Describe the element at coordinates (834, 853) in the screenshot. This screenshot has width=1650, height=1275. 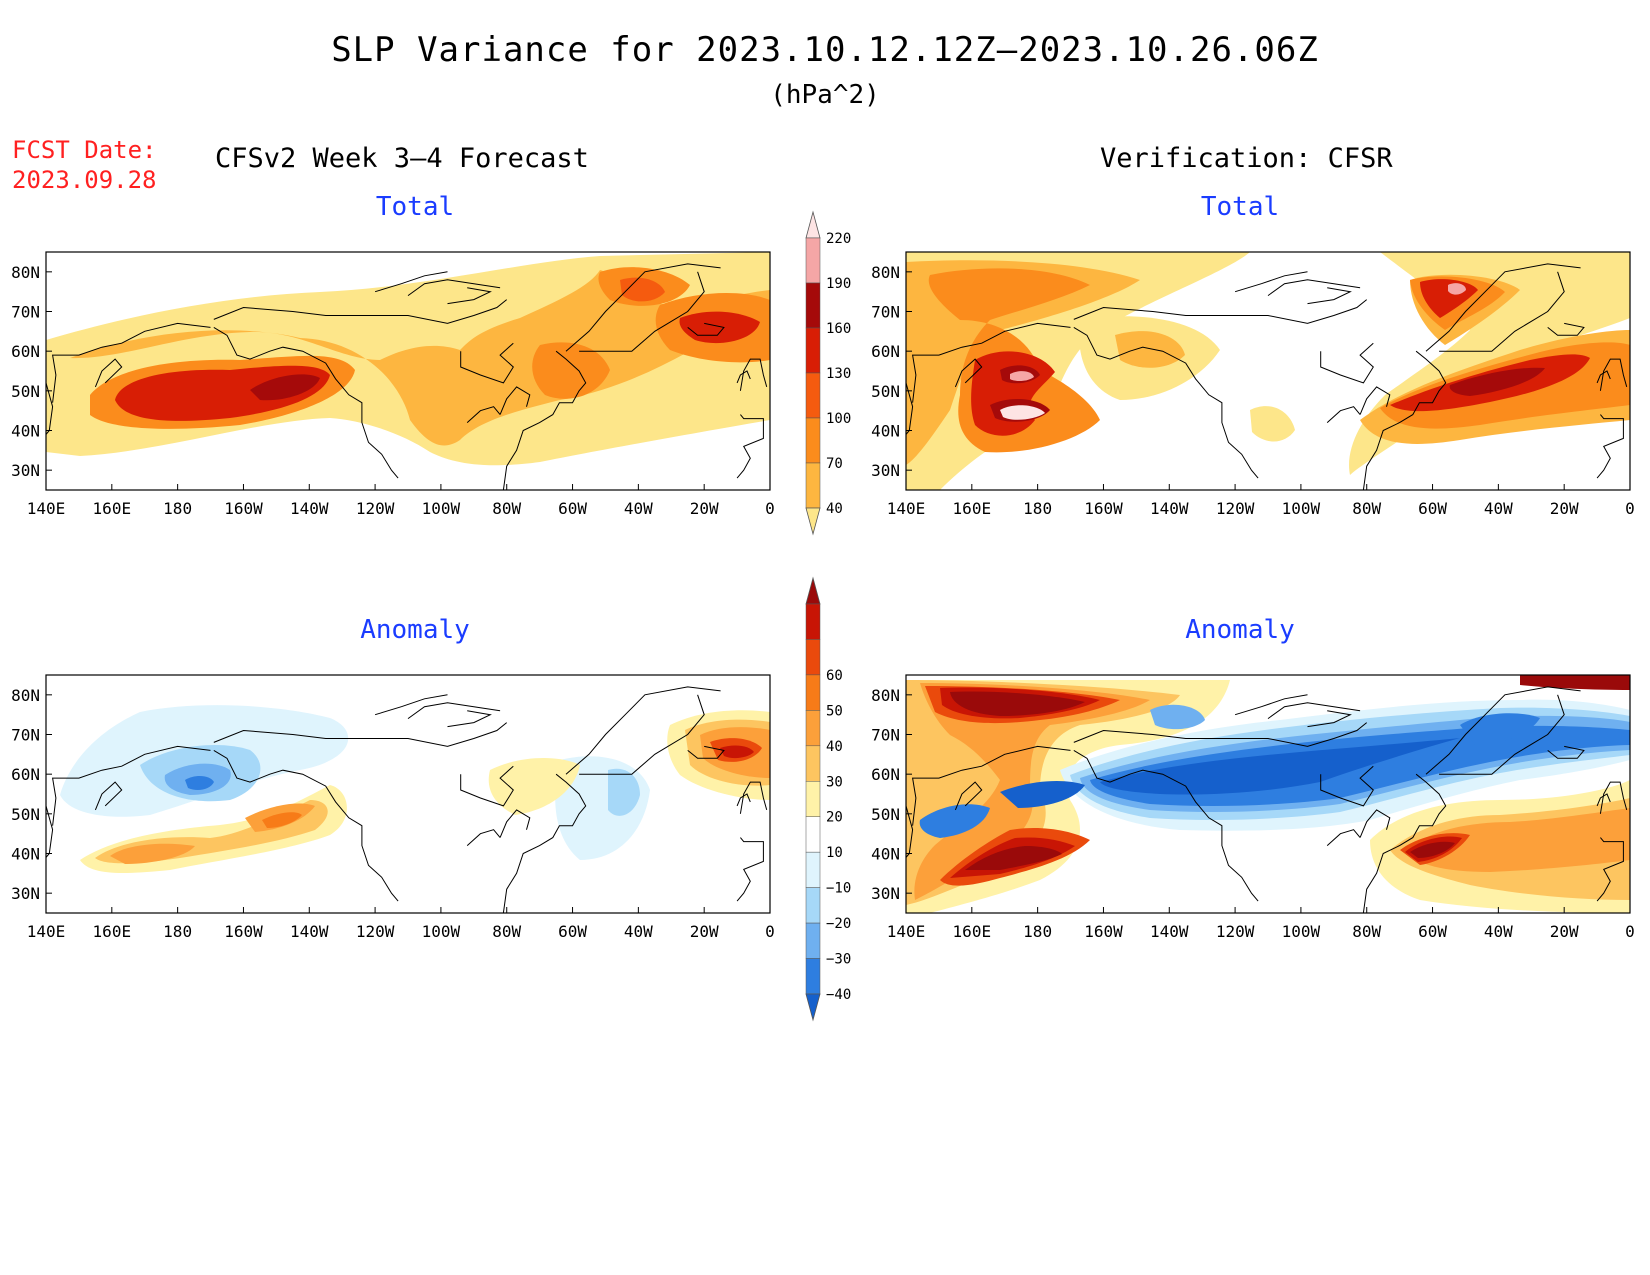
I see `colorbar-level-label: 10` at that location.